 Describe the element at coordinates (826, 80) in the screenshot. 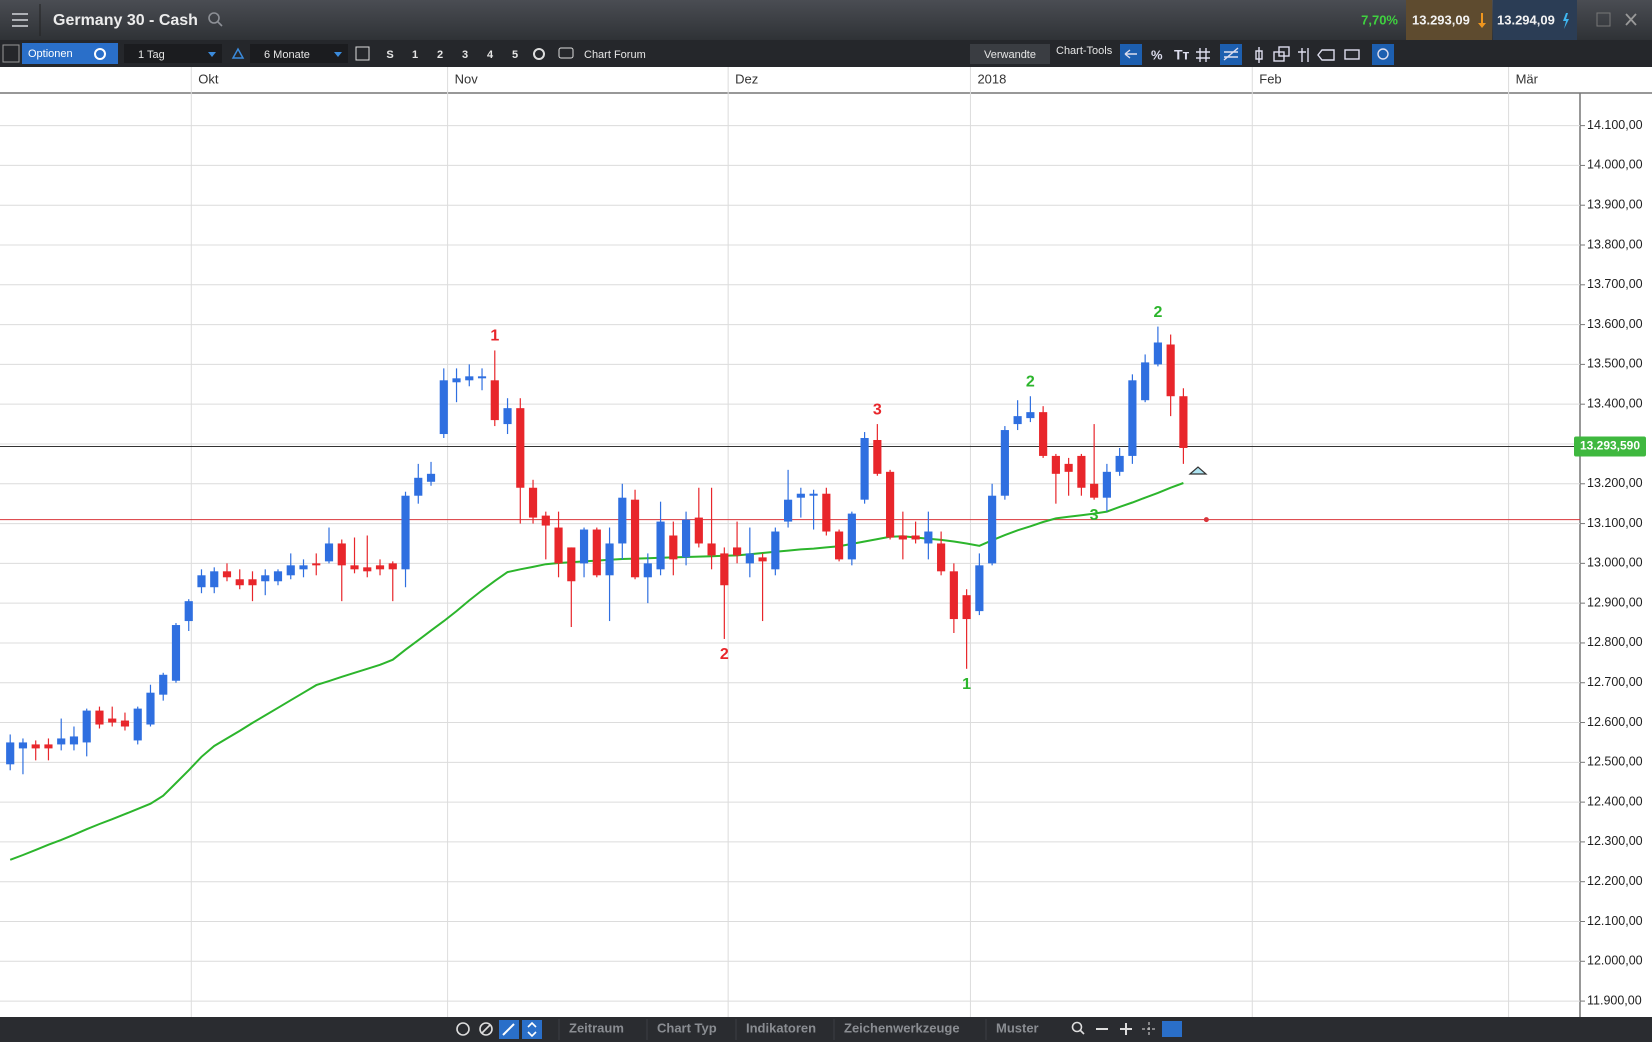

I see `time-axis` at that location.